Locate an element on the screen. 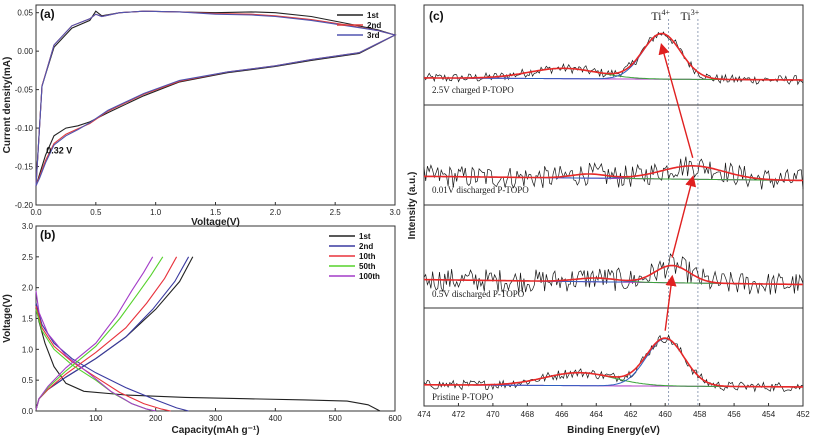 This screenshot has width=813, height=445. b-charge-curve-50th is located at coordinates (99, 333).